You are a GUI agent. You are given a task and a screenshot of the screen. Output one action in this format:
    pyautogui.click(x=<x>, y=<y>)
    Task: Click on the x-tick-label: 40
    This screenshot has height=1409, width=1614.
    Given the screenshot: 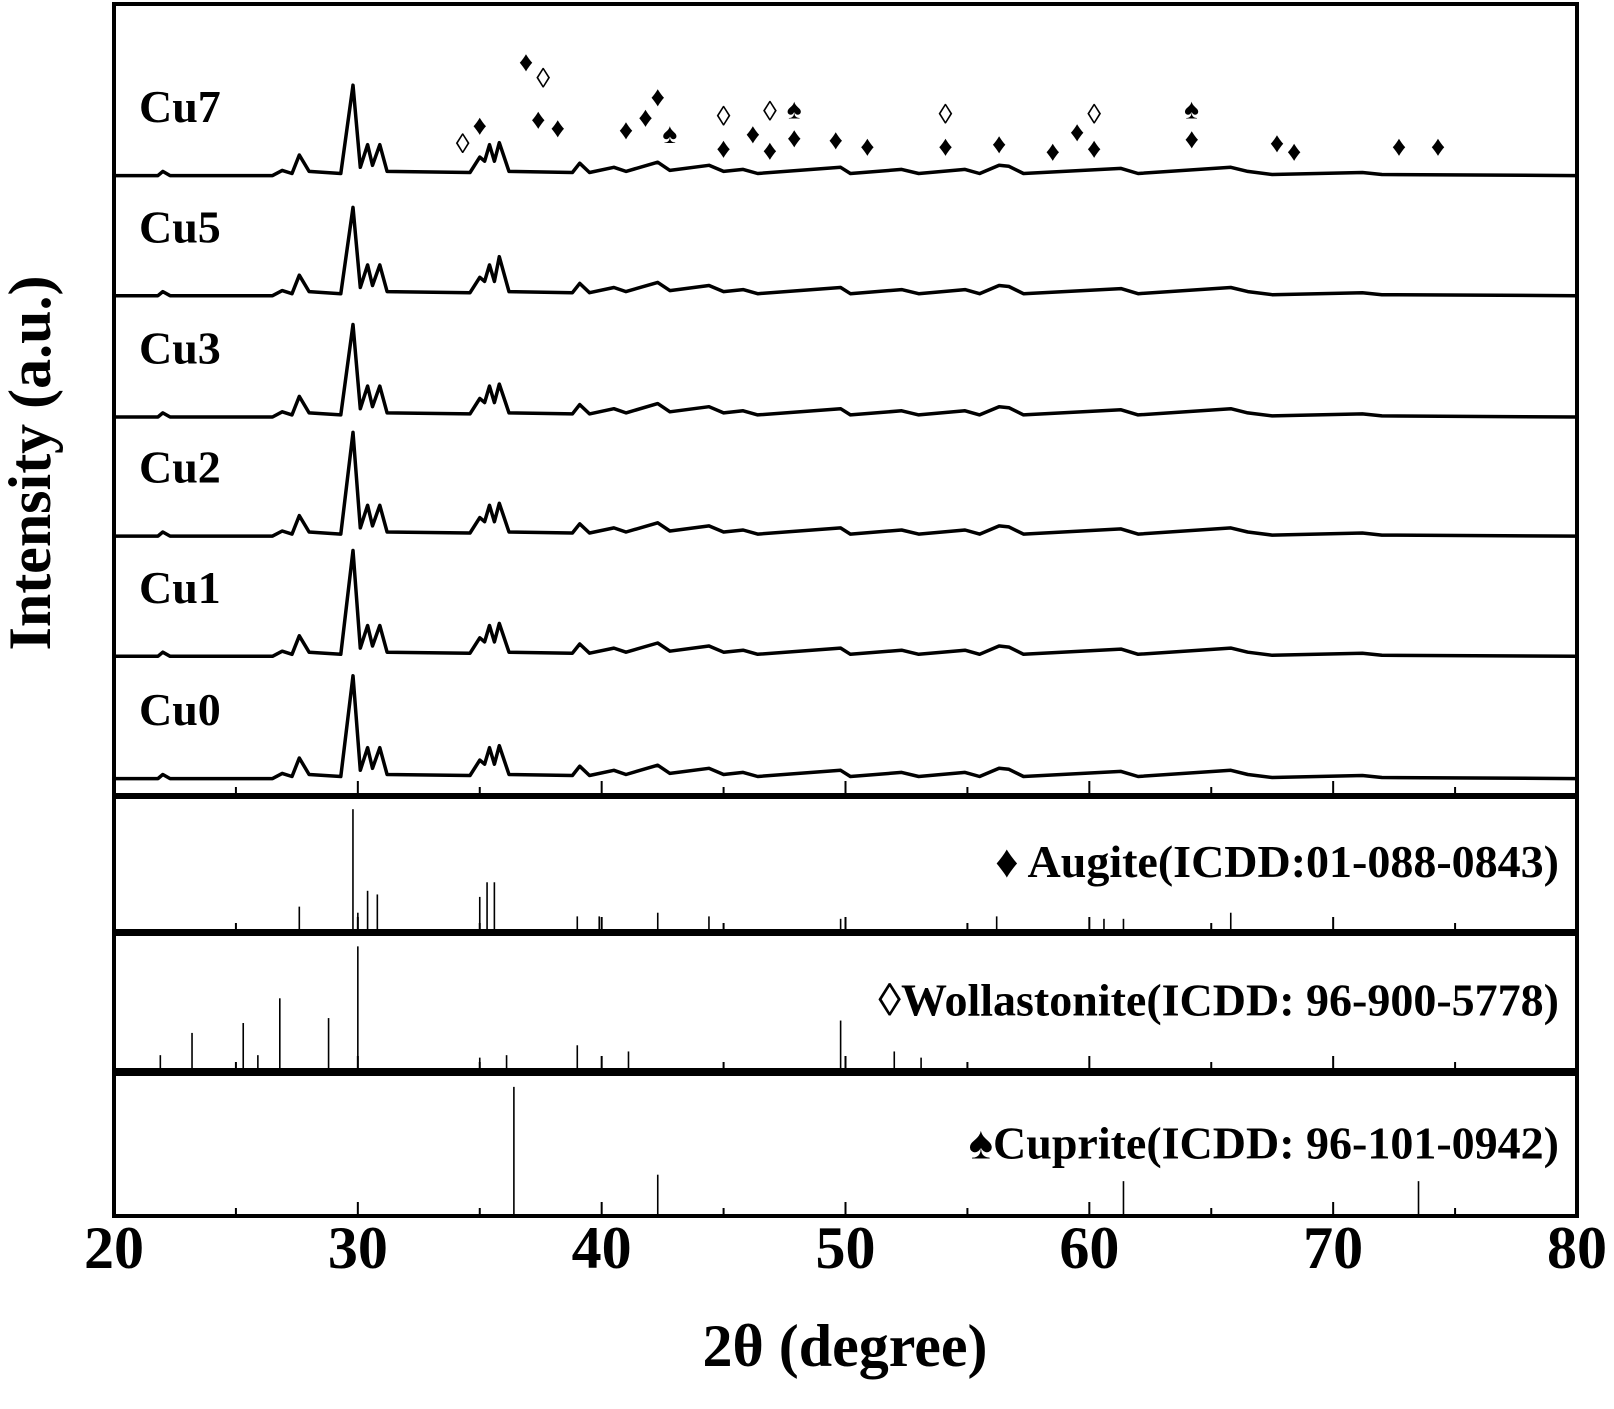 What is the action you would take?
    pyautogui.click(x=602, y=1248)
    